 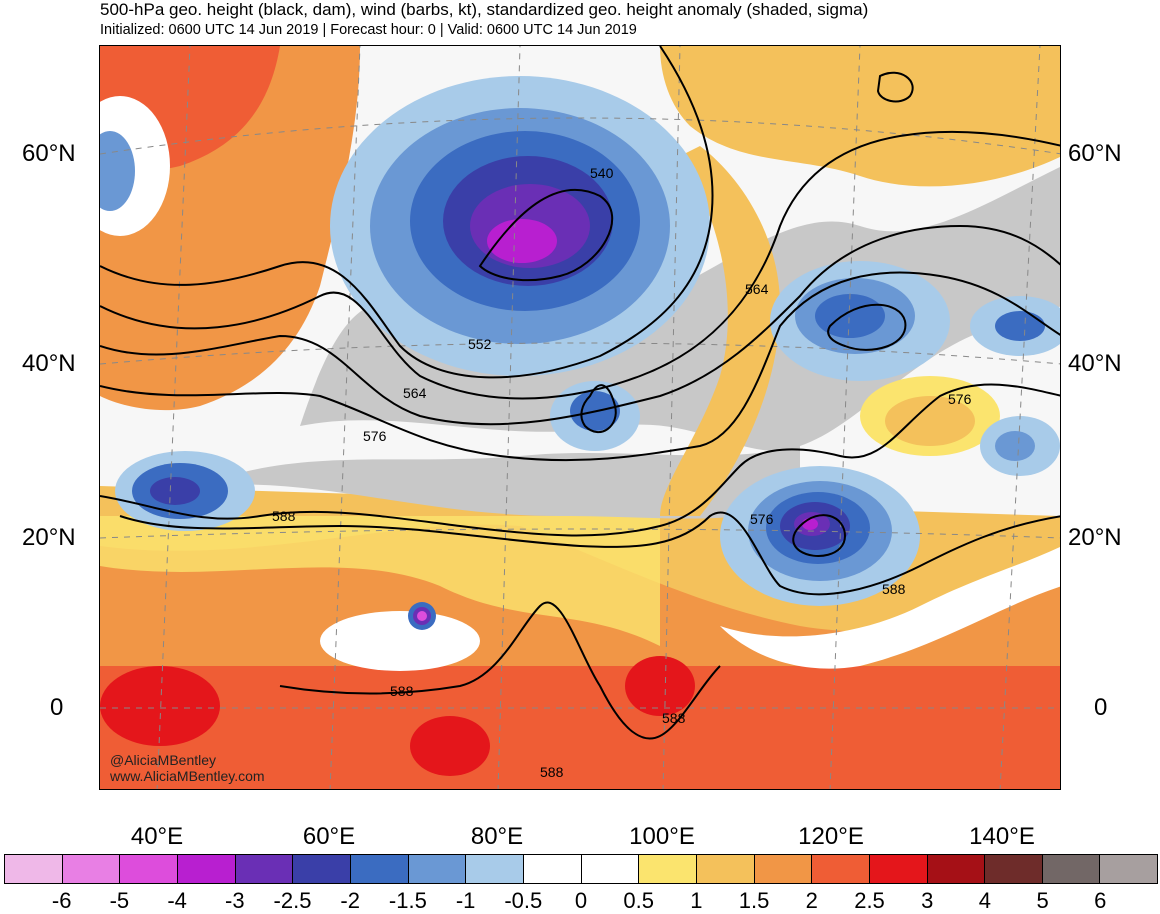 I want to click on lon-label-40e: 40°E, so click(x=157, y=836).